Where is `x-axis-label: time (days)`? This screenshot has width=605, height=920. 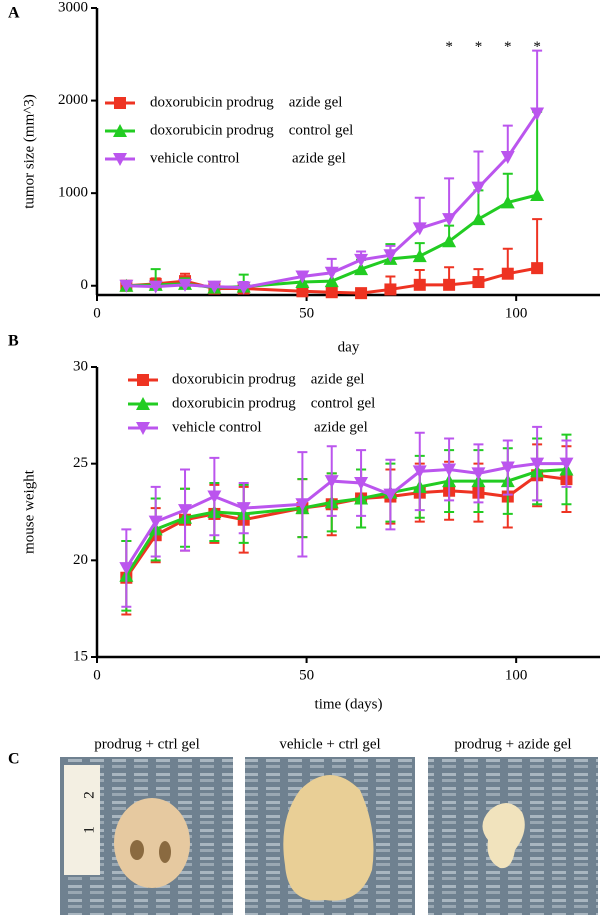
x-axis-label: time (days) is located at coordinates (349, 704).